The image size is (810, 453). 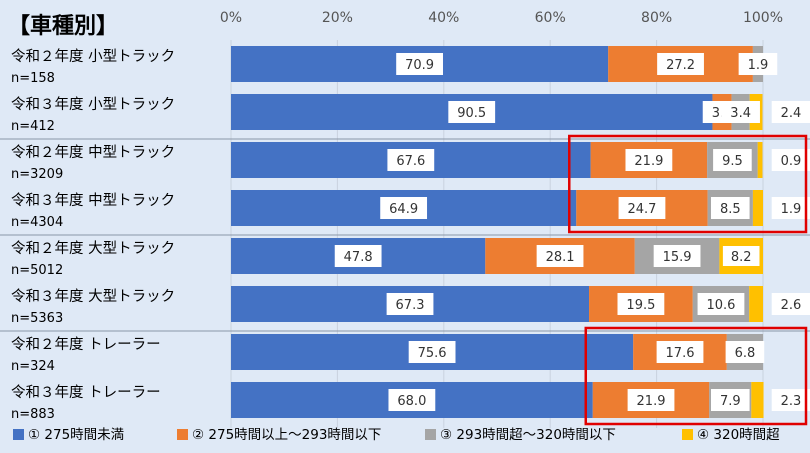 I want to click on category-label: 令和２年度 大型トラック, so click(x=93, y=248).